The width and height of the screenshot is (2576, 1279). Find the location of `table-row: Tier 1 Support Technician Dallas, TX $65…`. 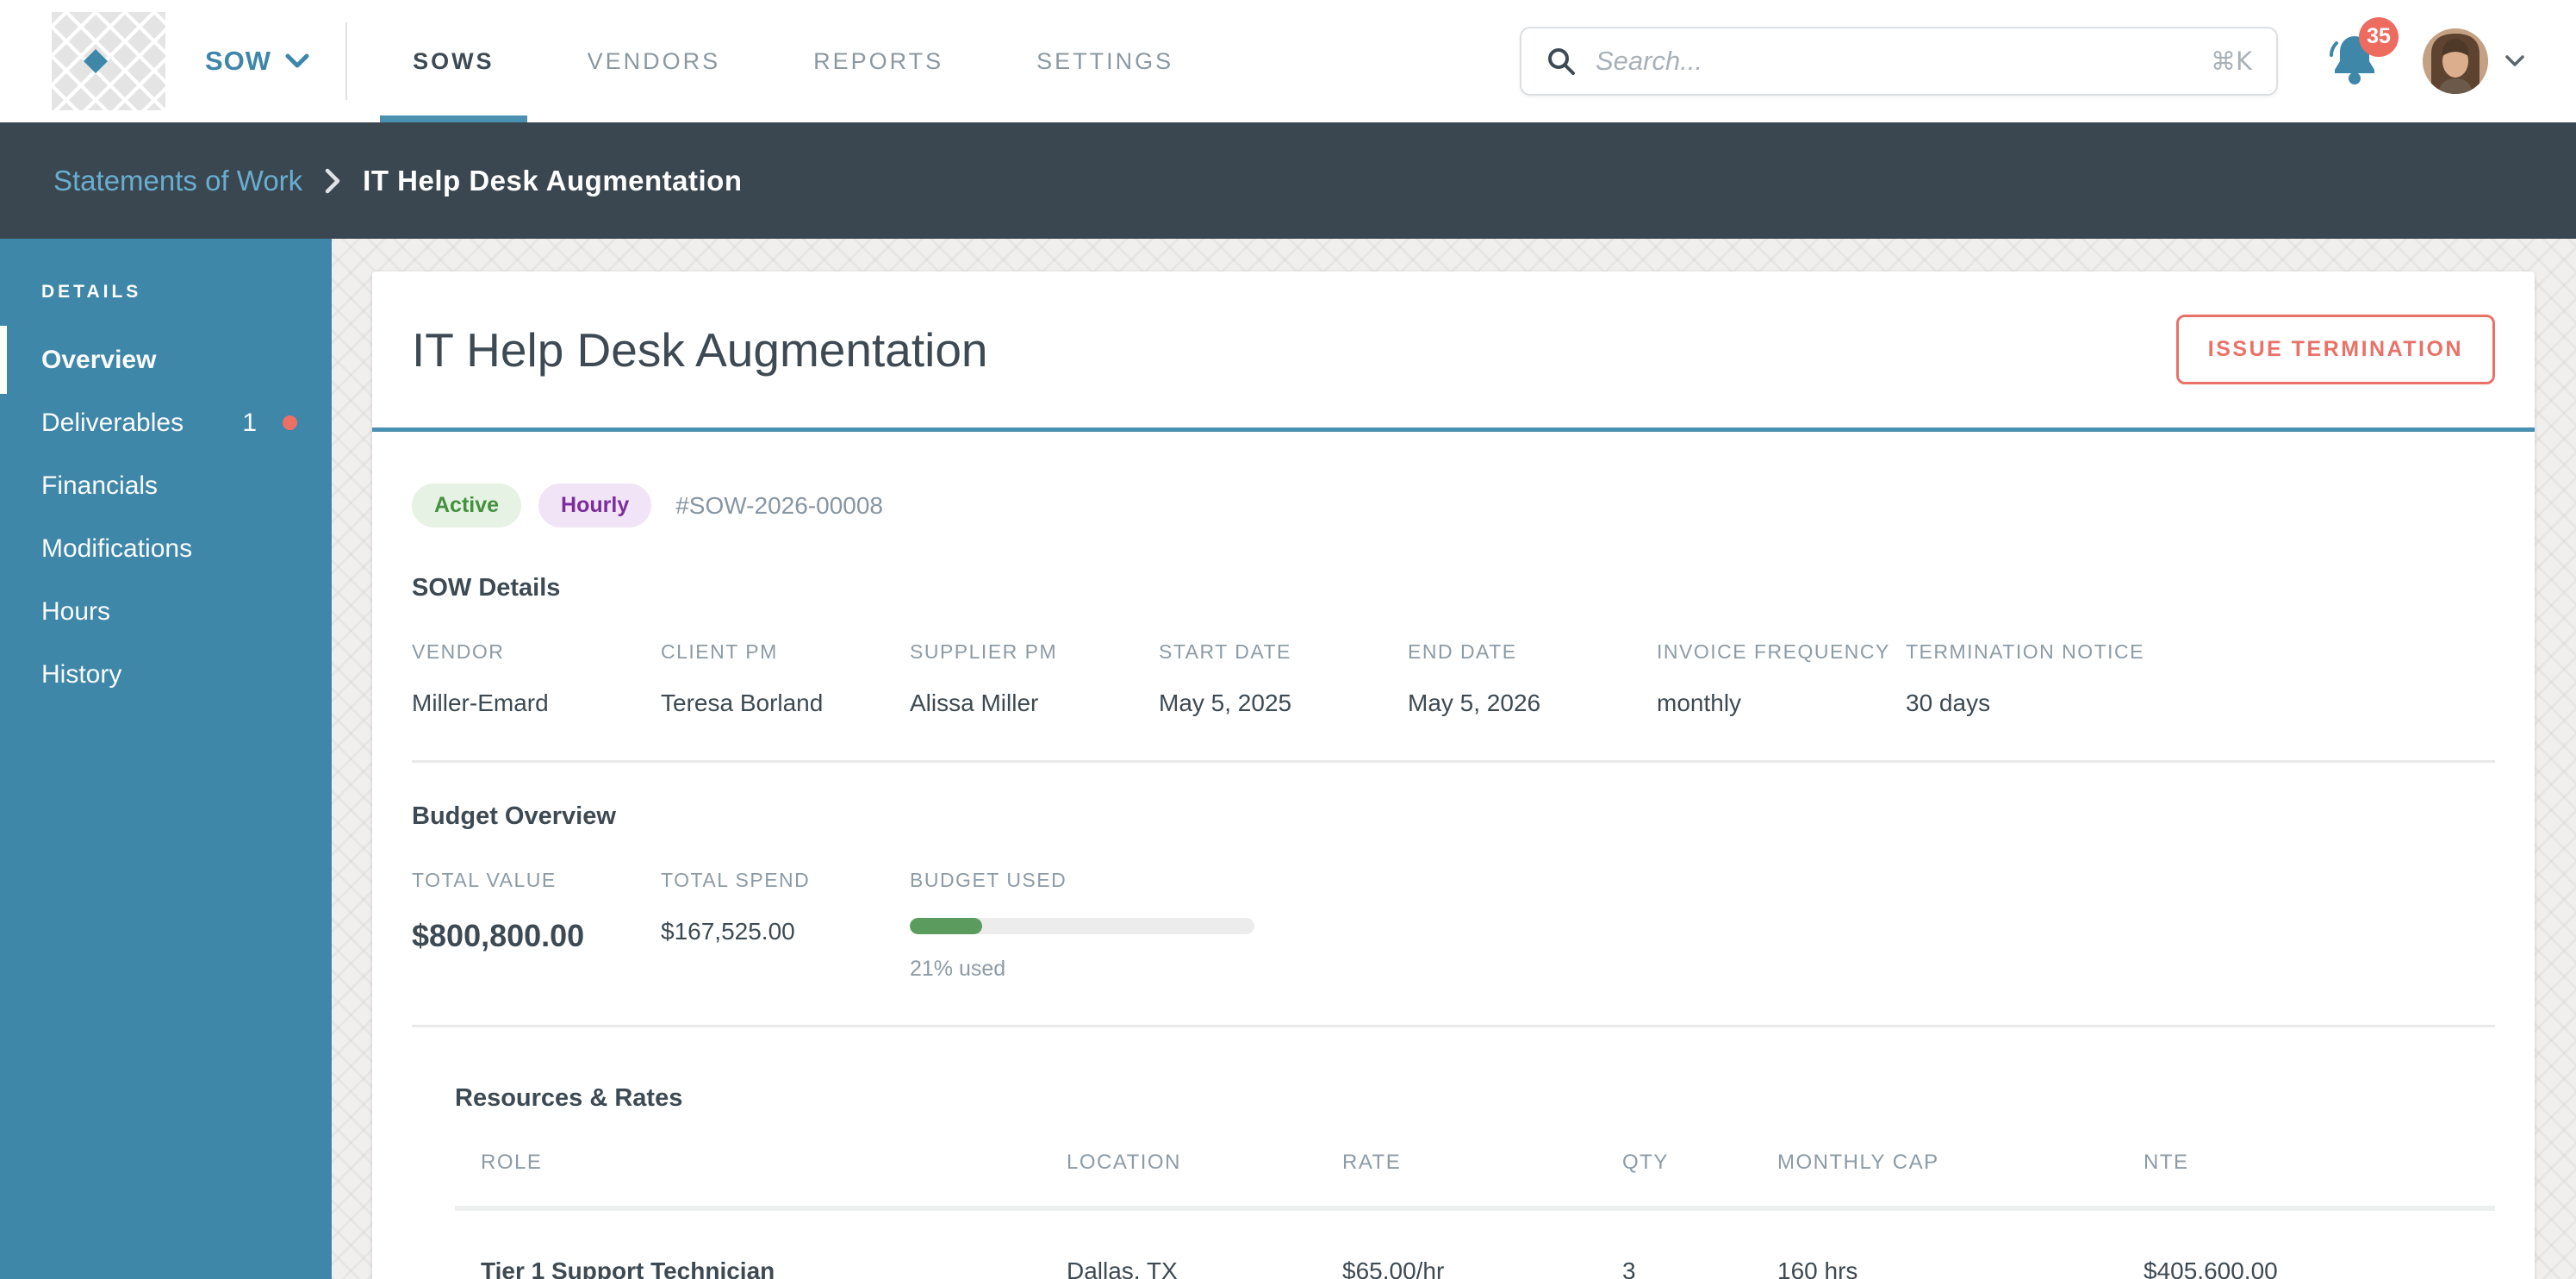

table-row: Tier 1 Support Technician Dallas, TX $65… is located at coordinates (1475, 1243).